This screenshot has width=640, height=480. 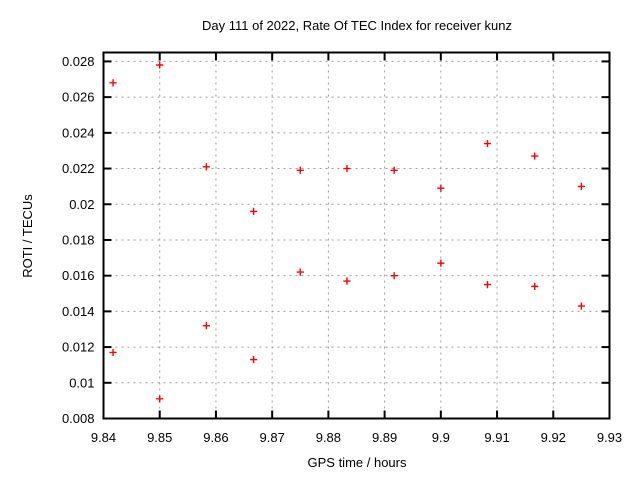 I want to click on y-tick-label: 0.012, so click(x=78, y=347).